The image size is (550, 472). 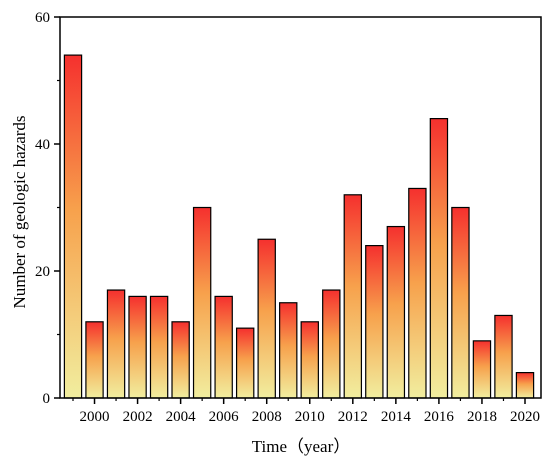 What do you see at coordinates (374, 322) in the screenshot?
I see `bar-2013` at bounding box center [374, 322].